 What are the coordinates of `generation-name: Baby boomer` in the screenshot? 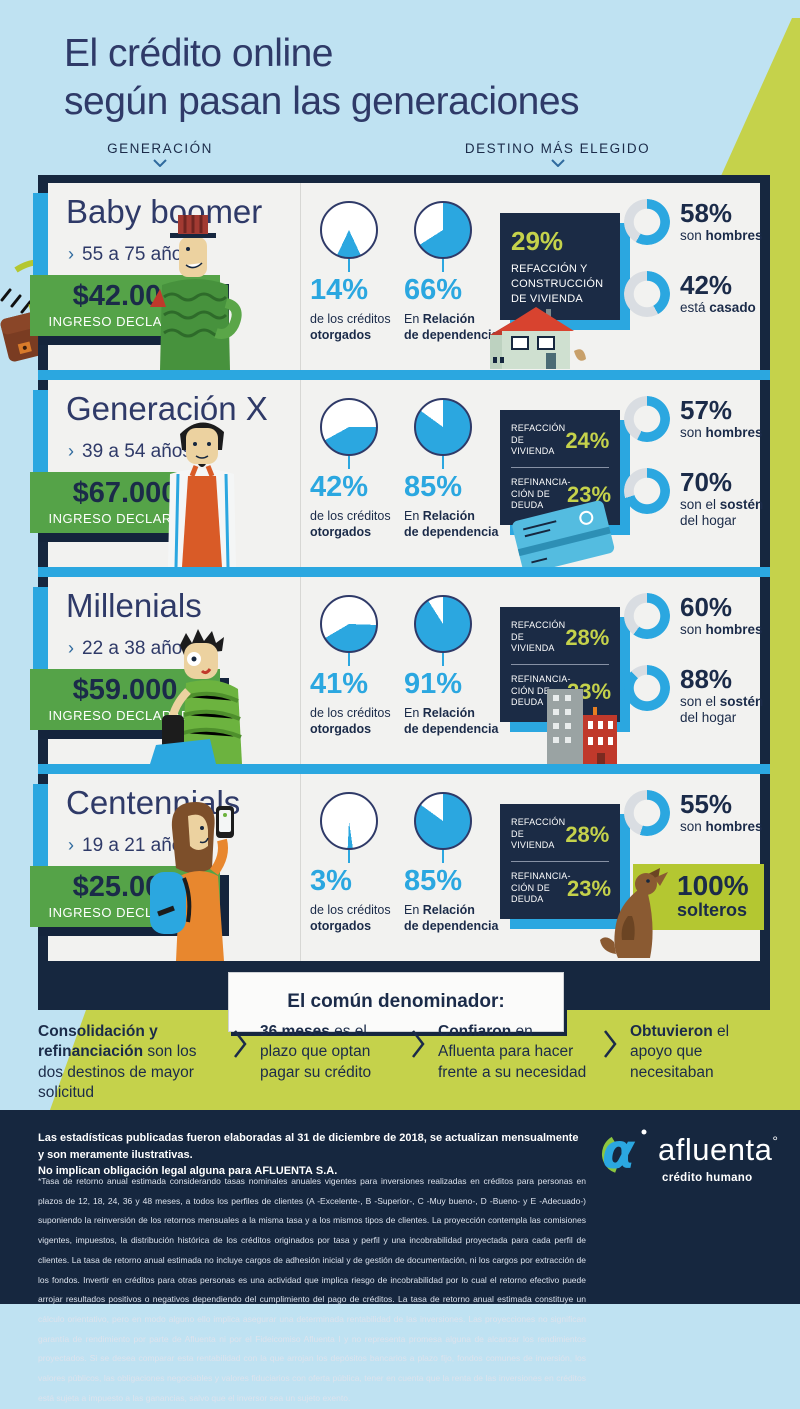 It's located at (164, 211).